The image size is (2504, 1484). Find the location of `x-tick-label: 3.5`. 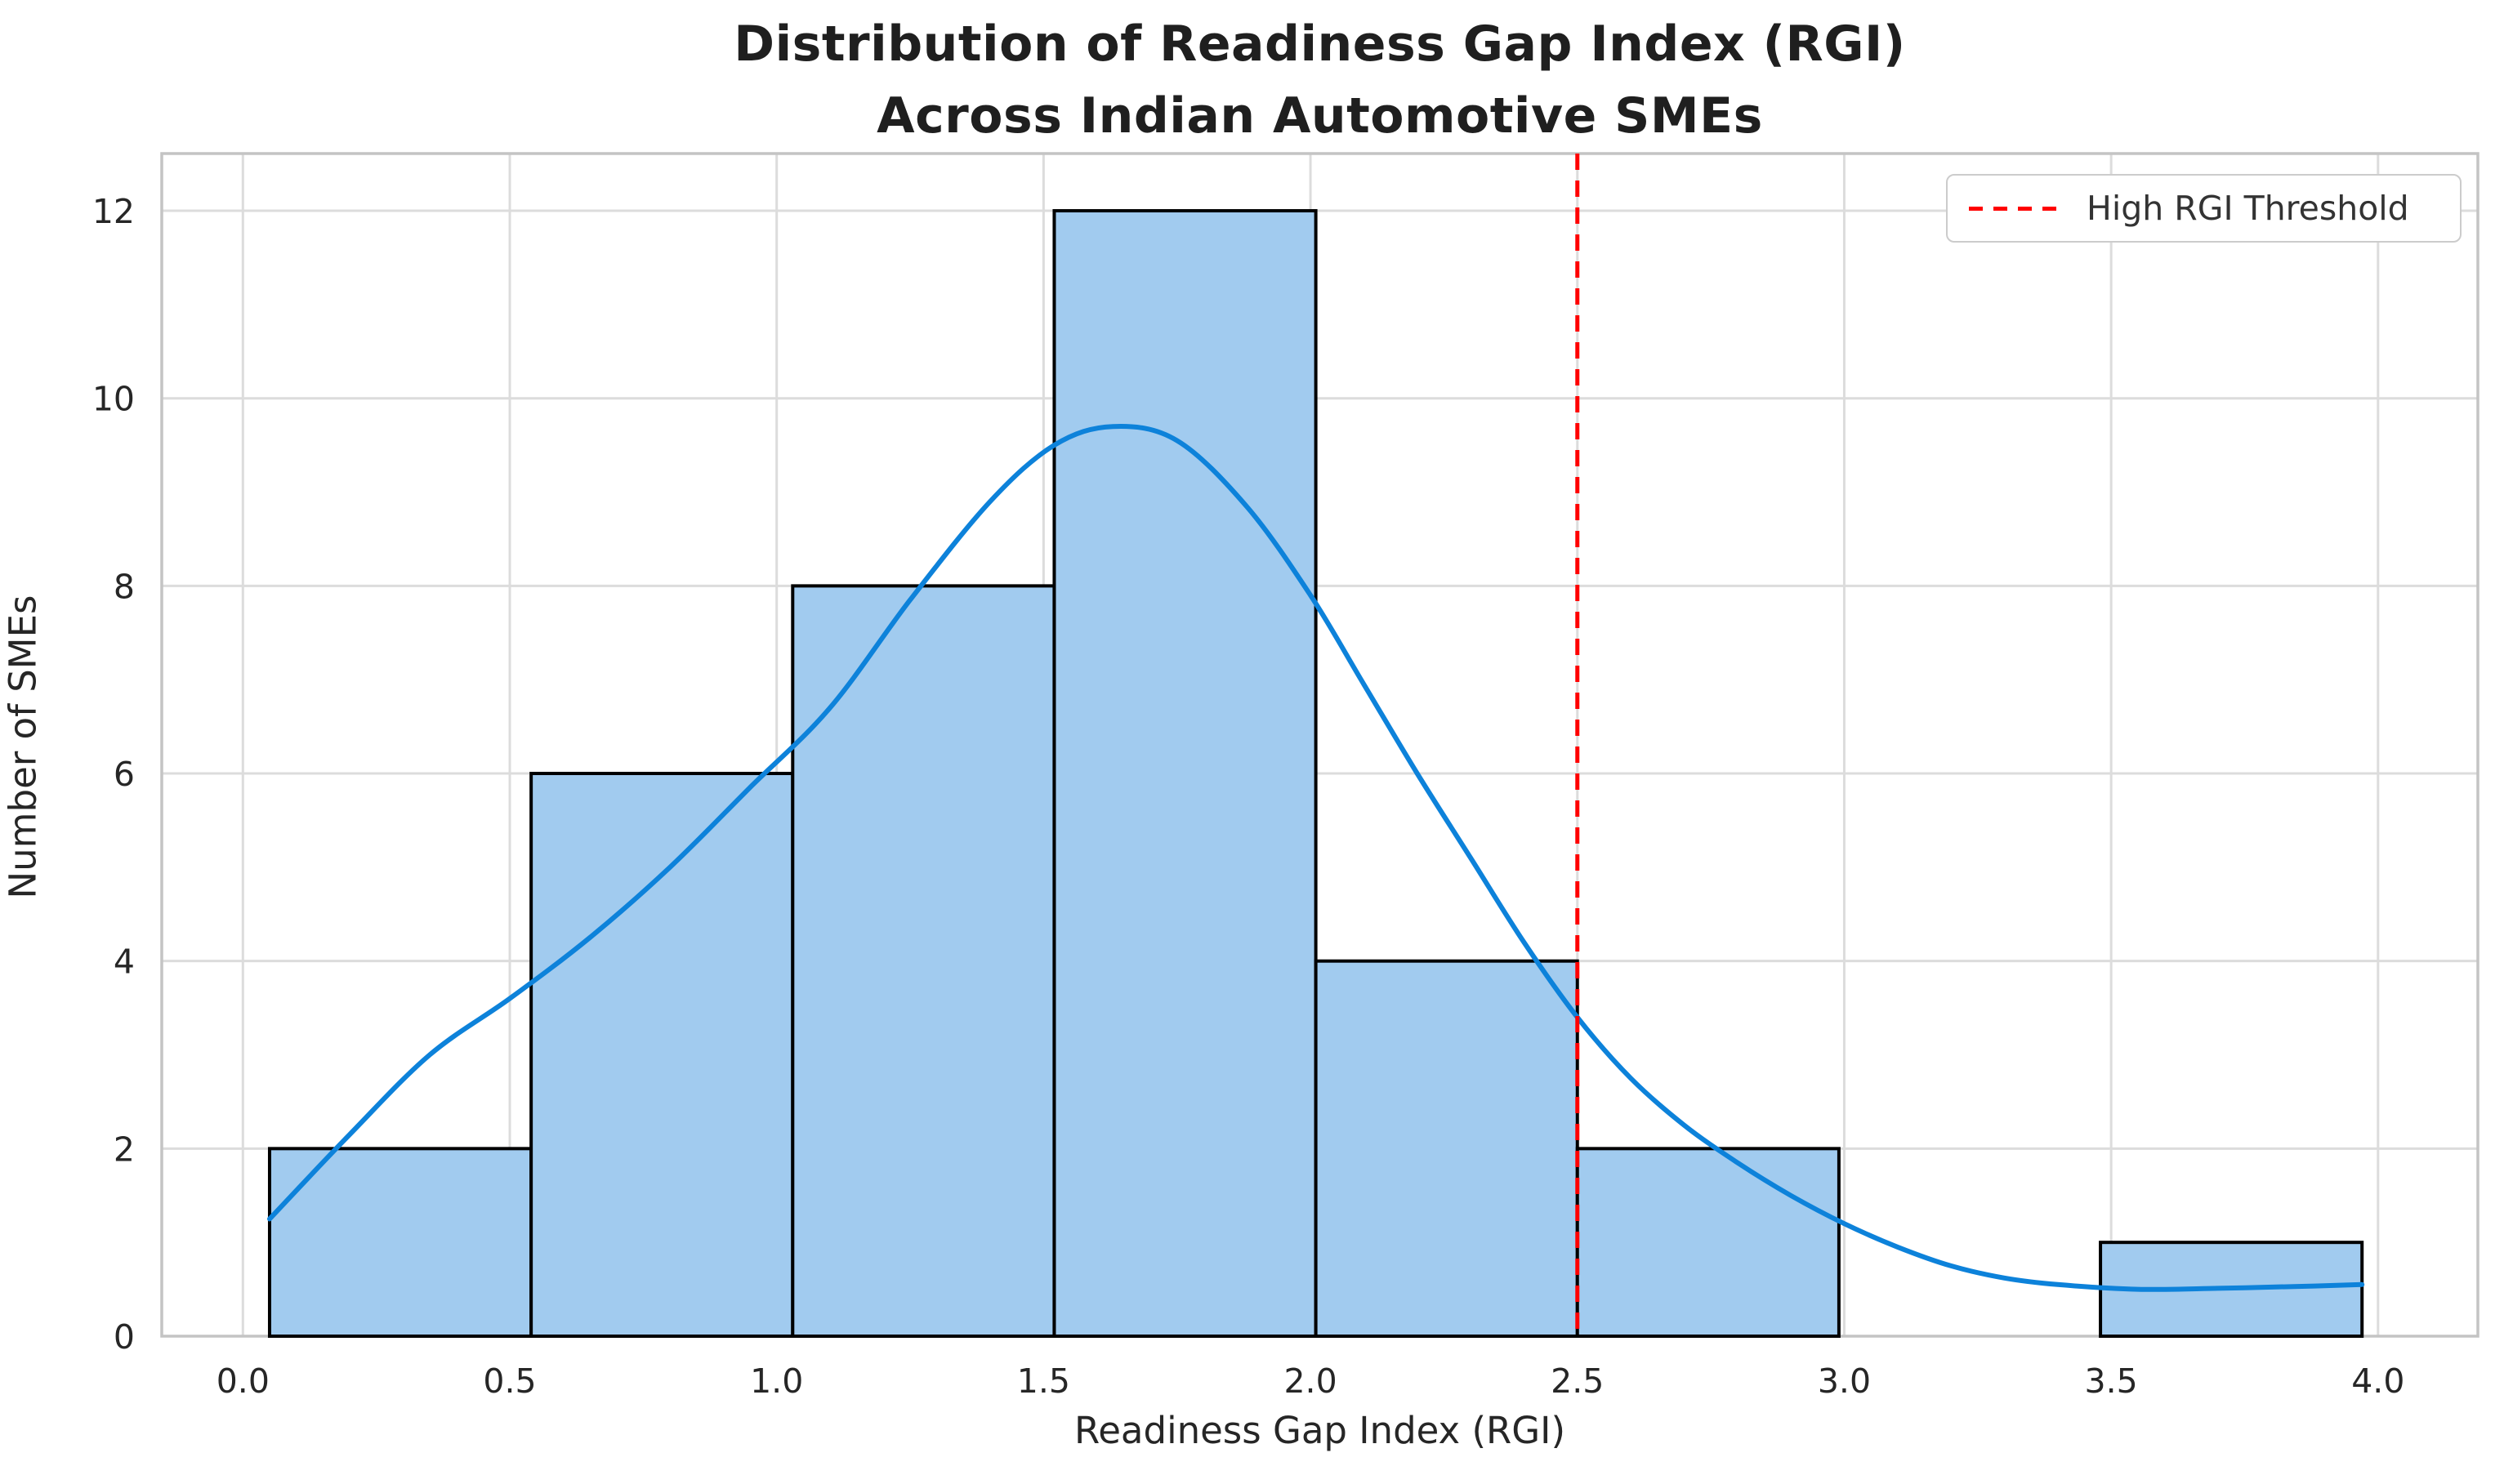

x-tick-label: 3.5 is located at coordinates (2112, 1381).